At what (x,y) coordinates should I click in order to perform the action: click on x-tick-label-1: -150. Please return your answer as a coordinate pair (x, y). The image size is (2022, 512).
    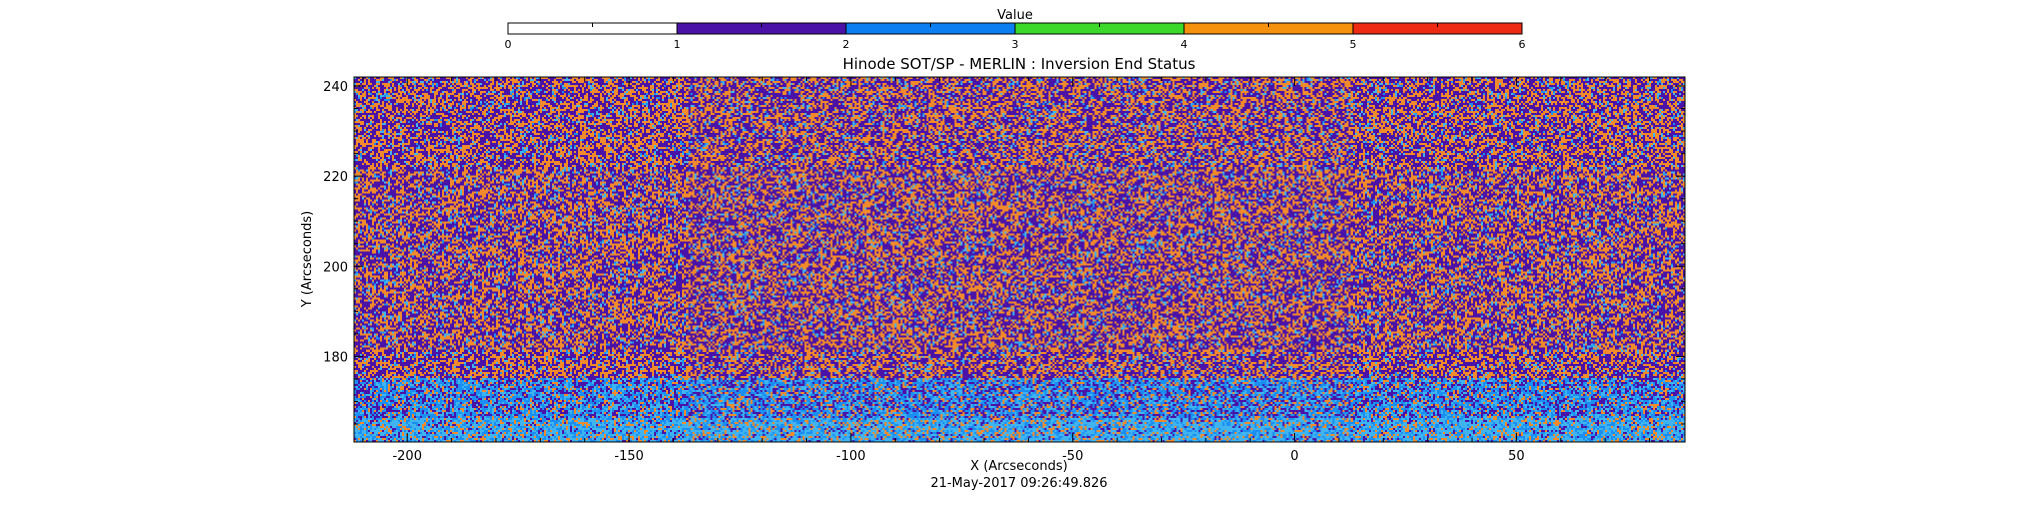
    Looking at the image, I should click on (629, 456).